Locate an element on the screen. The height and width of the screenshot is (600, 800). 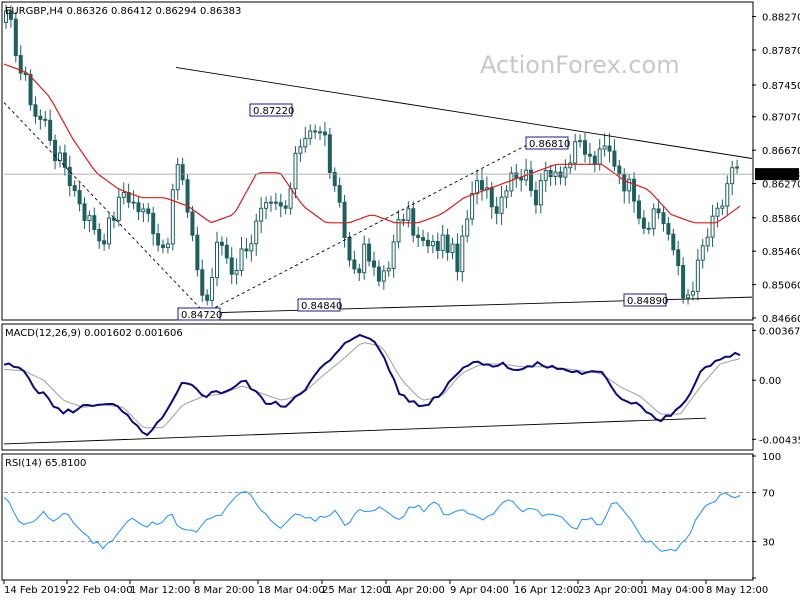
level-box is located at coordinates (271, 110).